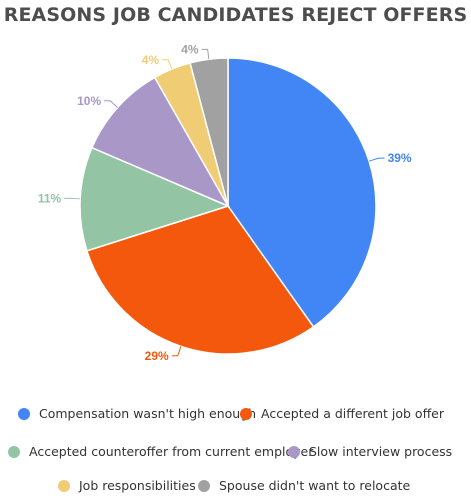 The width and height of the screenshot is (471, 502). I want to click on leader-line-compensation, so click(376, 159).